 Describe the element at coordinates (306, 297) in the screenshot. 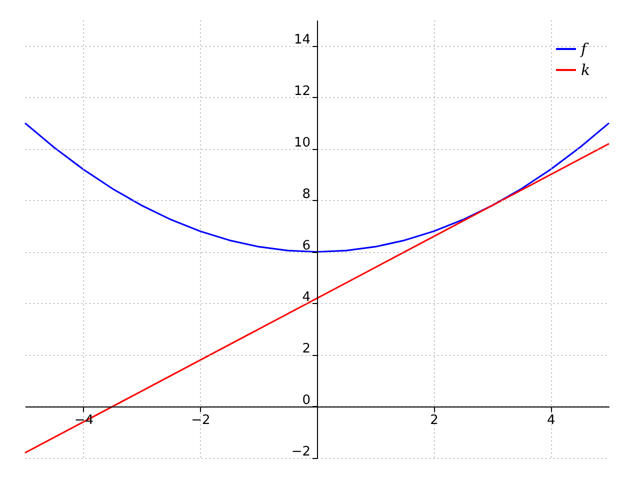

I see `y-tick-label: 4` at that location.